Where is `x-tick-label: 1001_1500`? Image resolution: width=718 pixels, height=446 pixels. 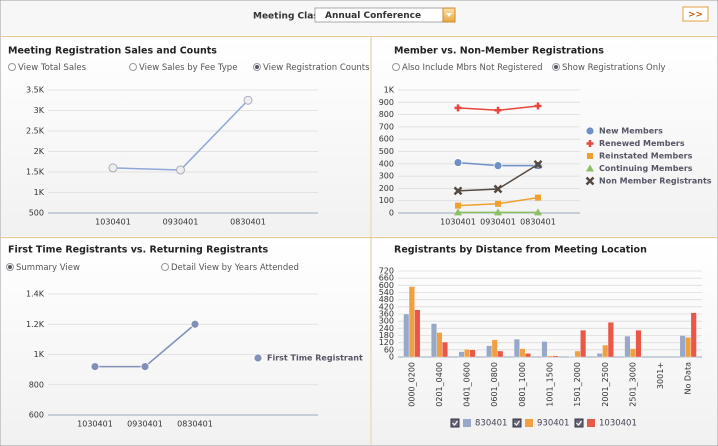
x-tick-label: 1001_1500 is located at coordinates (550, 384).